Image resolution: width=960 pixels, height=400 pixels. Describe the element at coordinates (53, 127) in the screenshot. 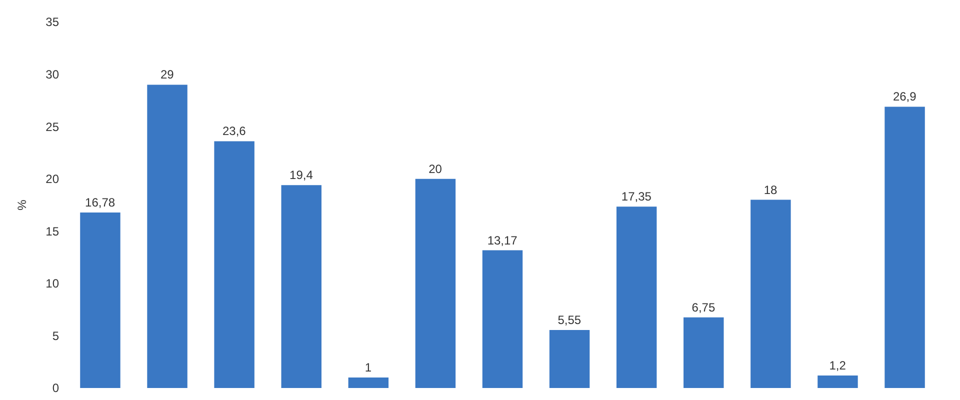

I see `y-tick-label: 25` at that location.